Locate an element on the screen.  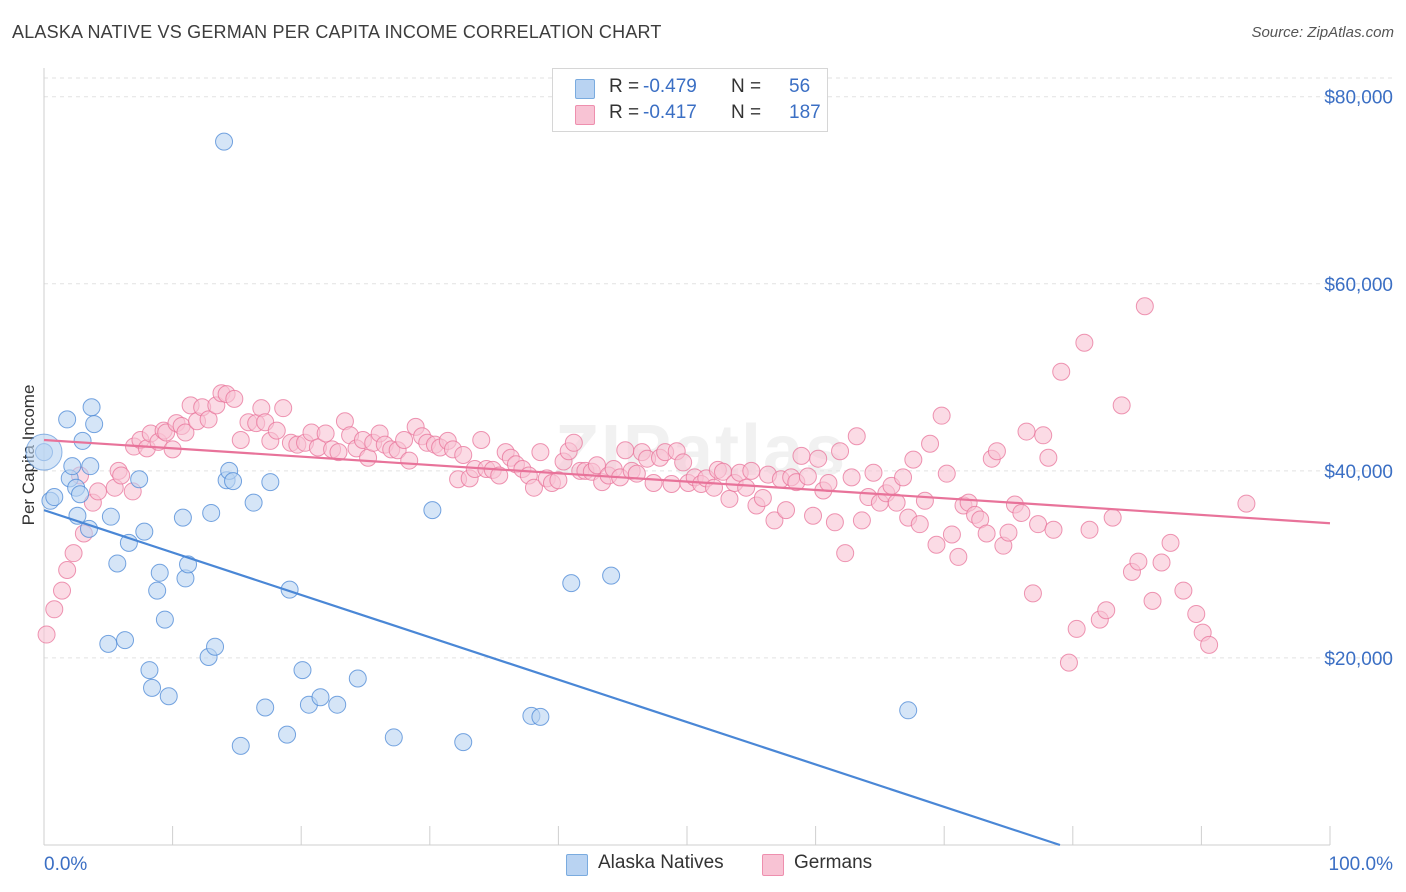
series-swatch-germans is located at coordinates (773, 865).